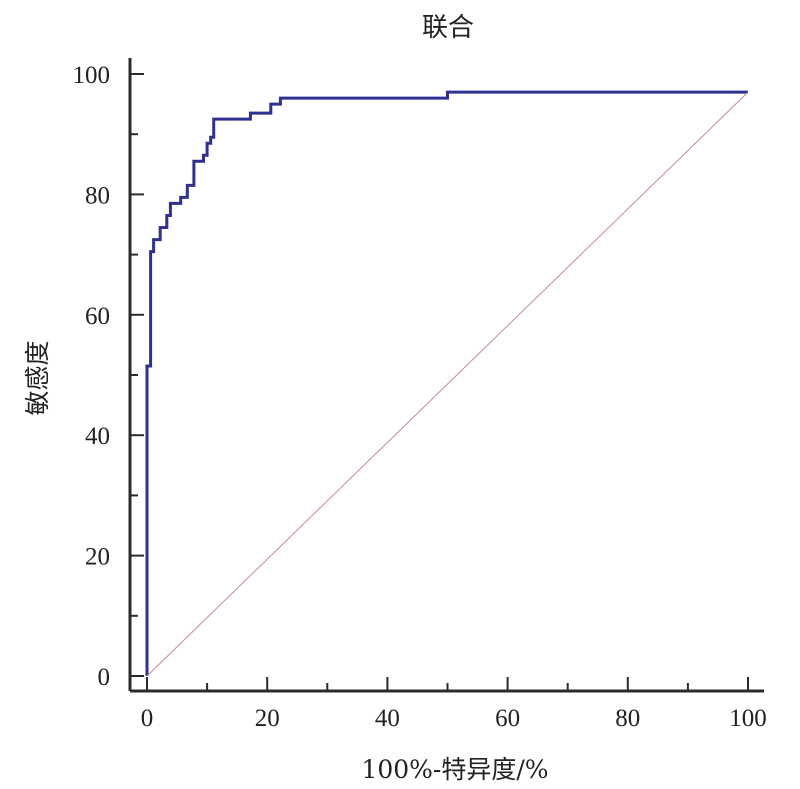 This screenshot has height=789, width=800. I want to click on y-tick-label: 100, so click(92, 75).